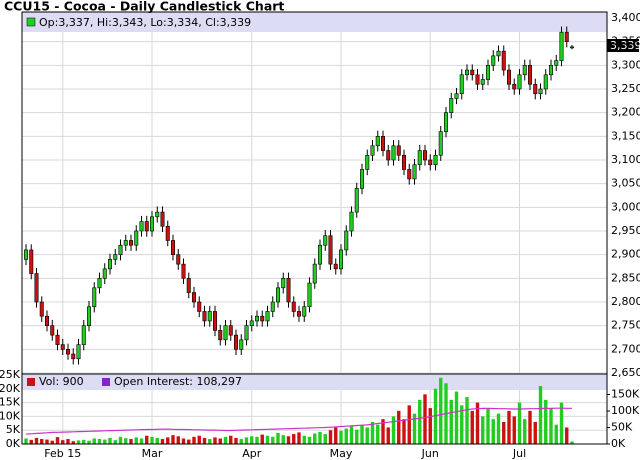 This screenshot has height=460, width=640. What do you see at coordinates (622, 427) in the screenshot?
I see `y2-tick-label: 50K` at bounding box center [622, 427].